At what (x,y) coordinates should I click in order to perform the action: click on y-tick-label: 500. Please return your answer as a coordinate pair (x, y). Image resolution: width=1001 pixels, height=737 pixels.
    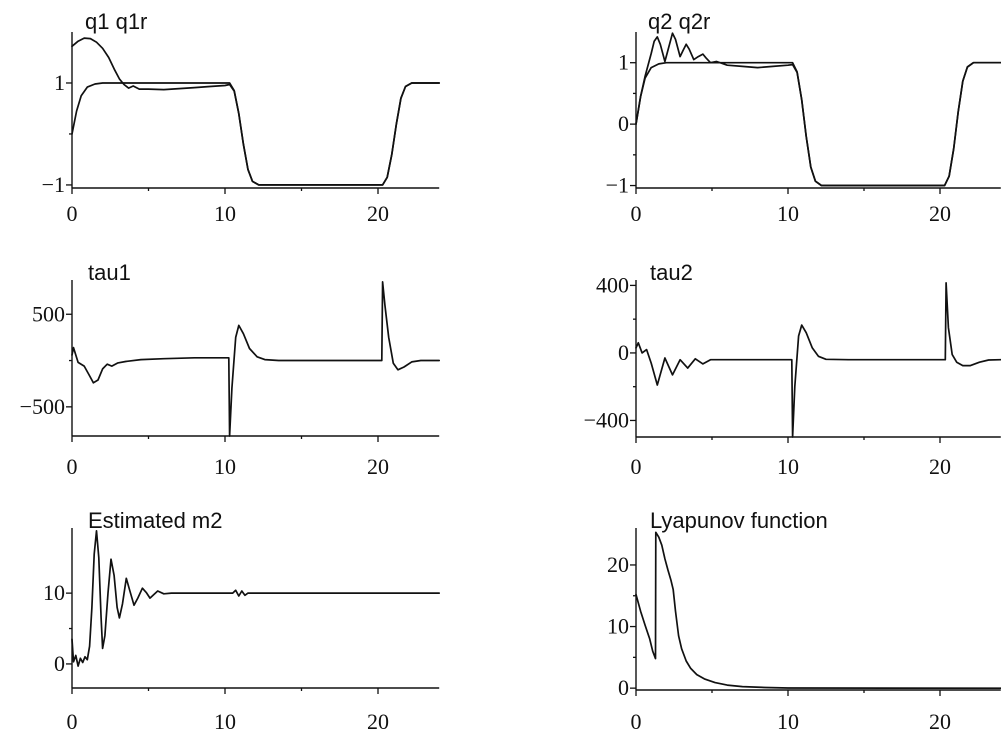
    Looking at the image, I should click on (48, 313).